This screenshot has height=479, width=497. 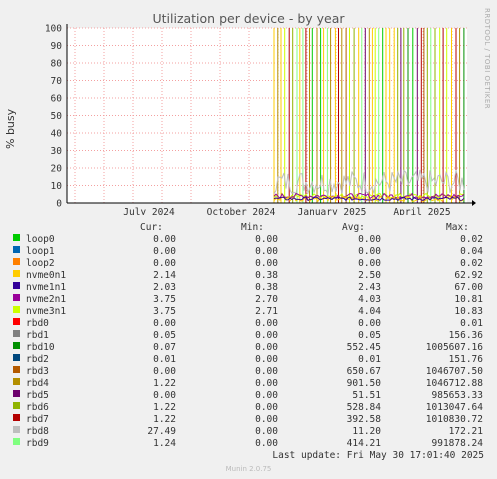 What do you see at coordinates (46, 299) in the screenshot?
I see `legend-series-name: nvme2n1` at bounding box center [46, 299].